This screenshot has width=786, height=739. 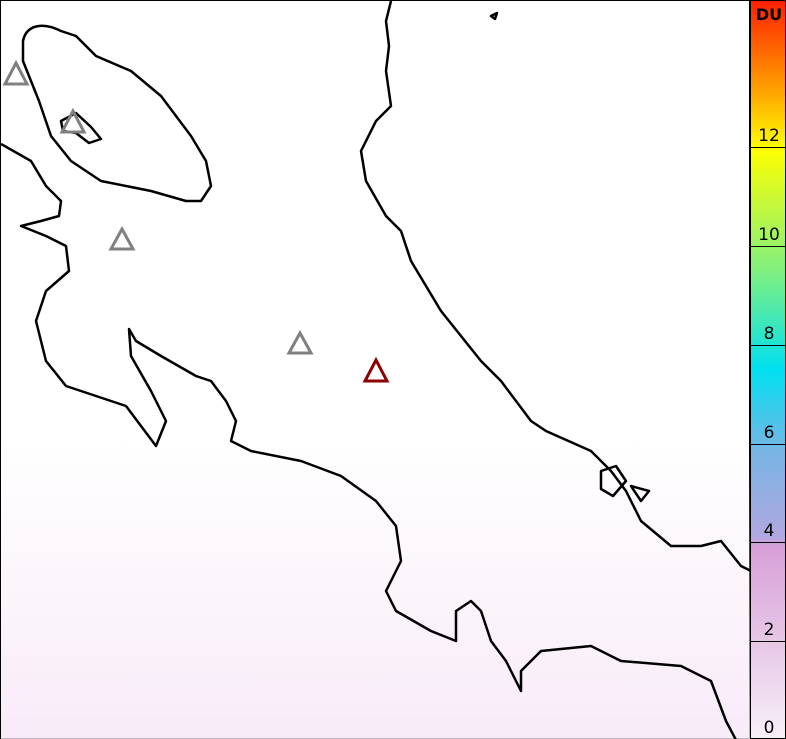 What do you see at coordinates (769, 333) in the screenshot?
I see `colorbar-tick-label: 8` at bounding box center [769, 333].